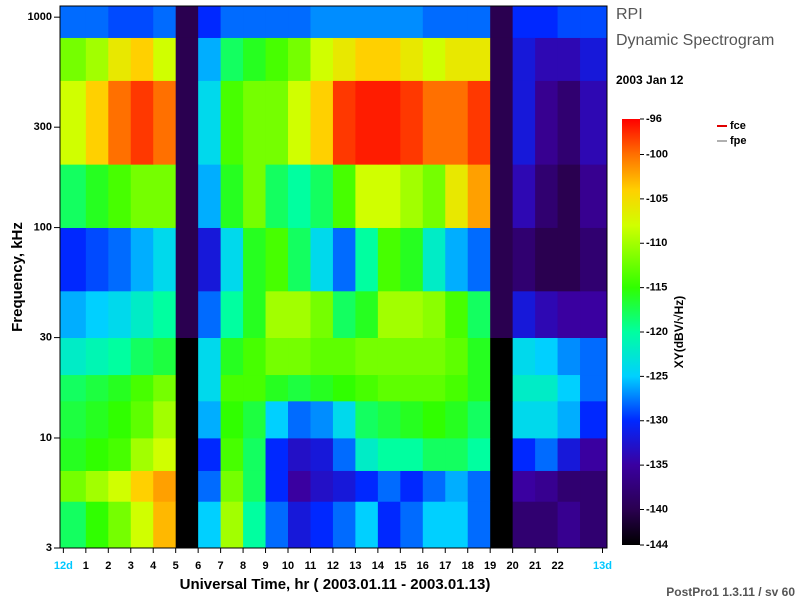  What do you see at coordinates (629, 14) in the screenshot?
I see `chart-title: RPI` at bounding box center [629, 14].